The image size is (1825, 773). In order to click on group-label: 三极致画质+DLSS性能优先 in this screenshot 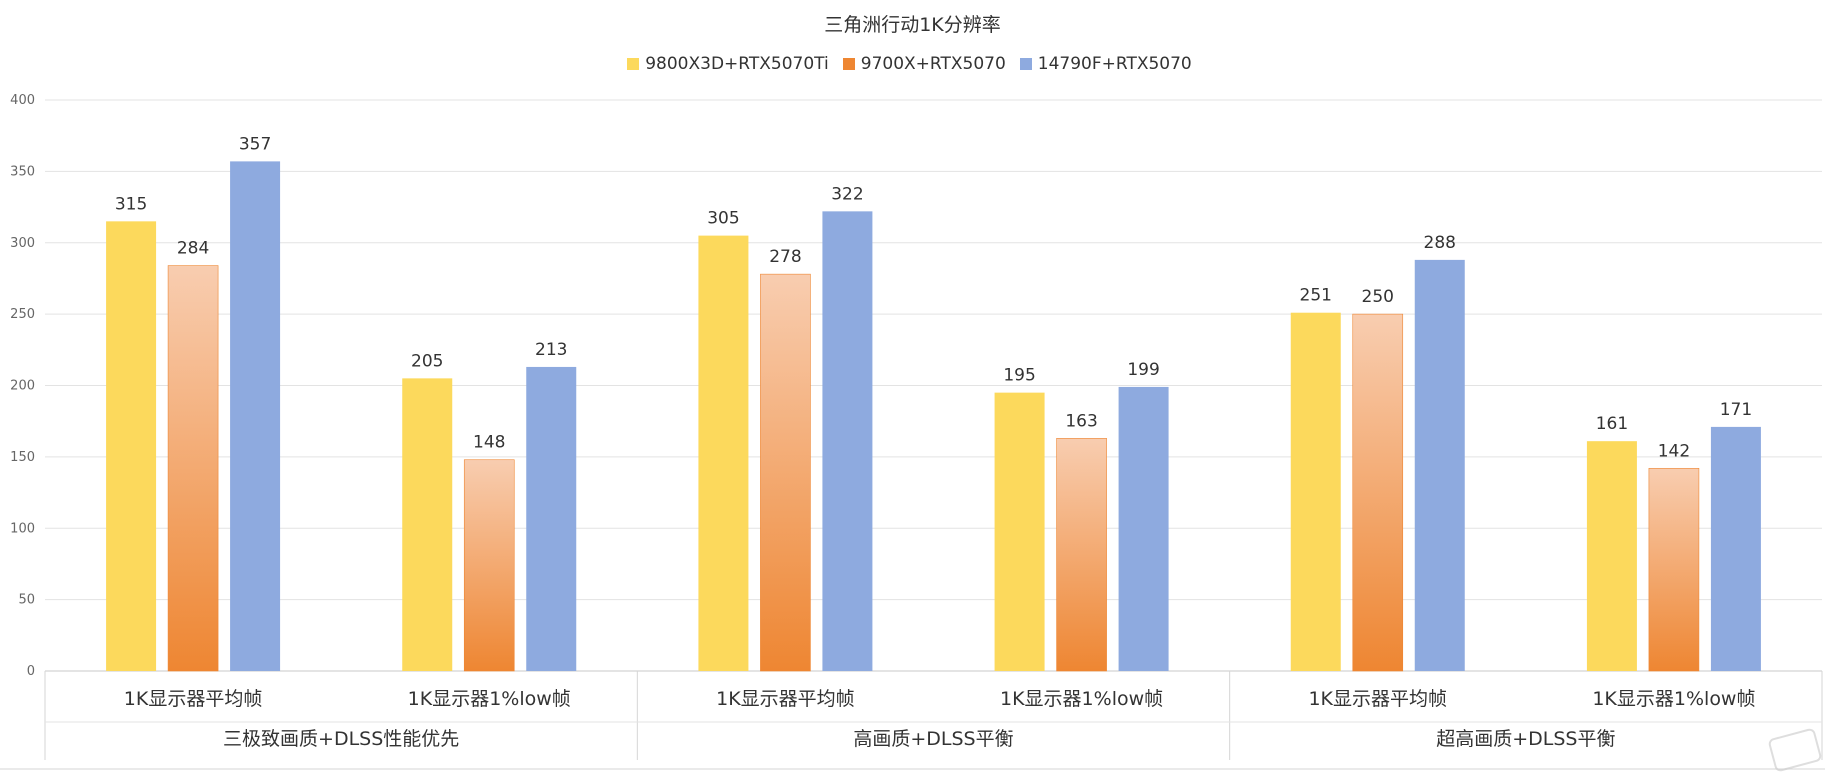, I will do `click(341, 739)`.